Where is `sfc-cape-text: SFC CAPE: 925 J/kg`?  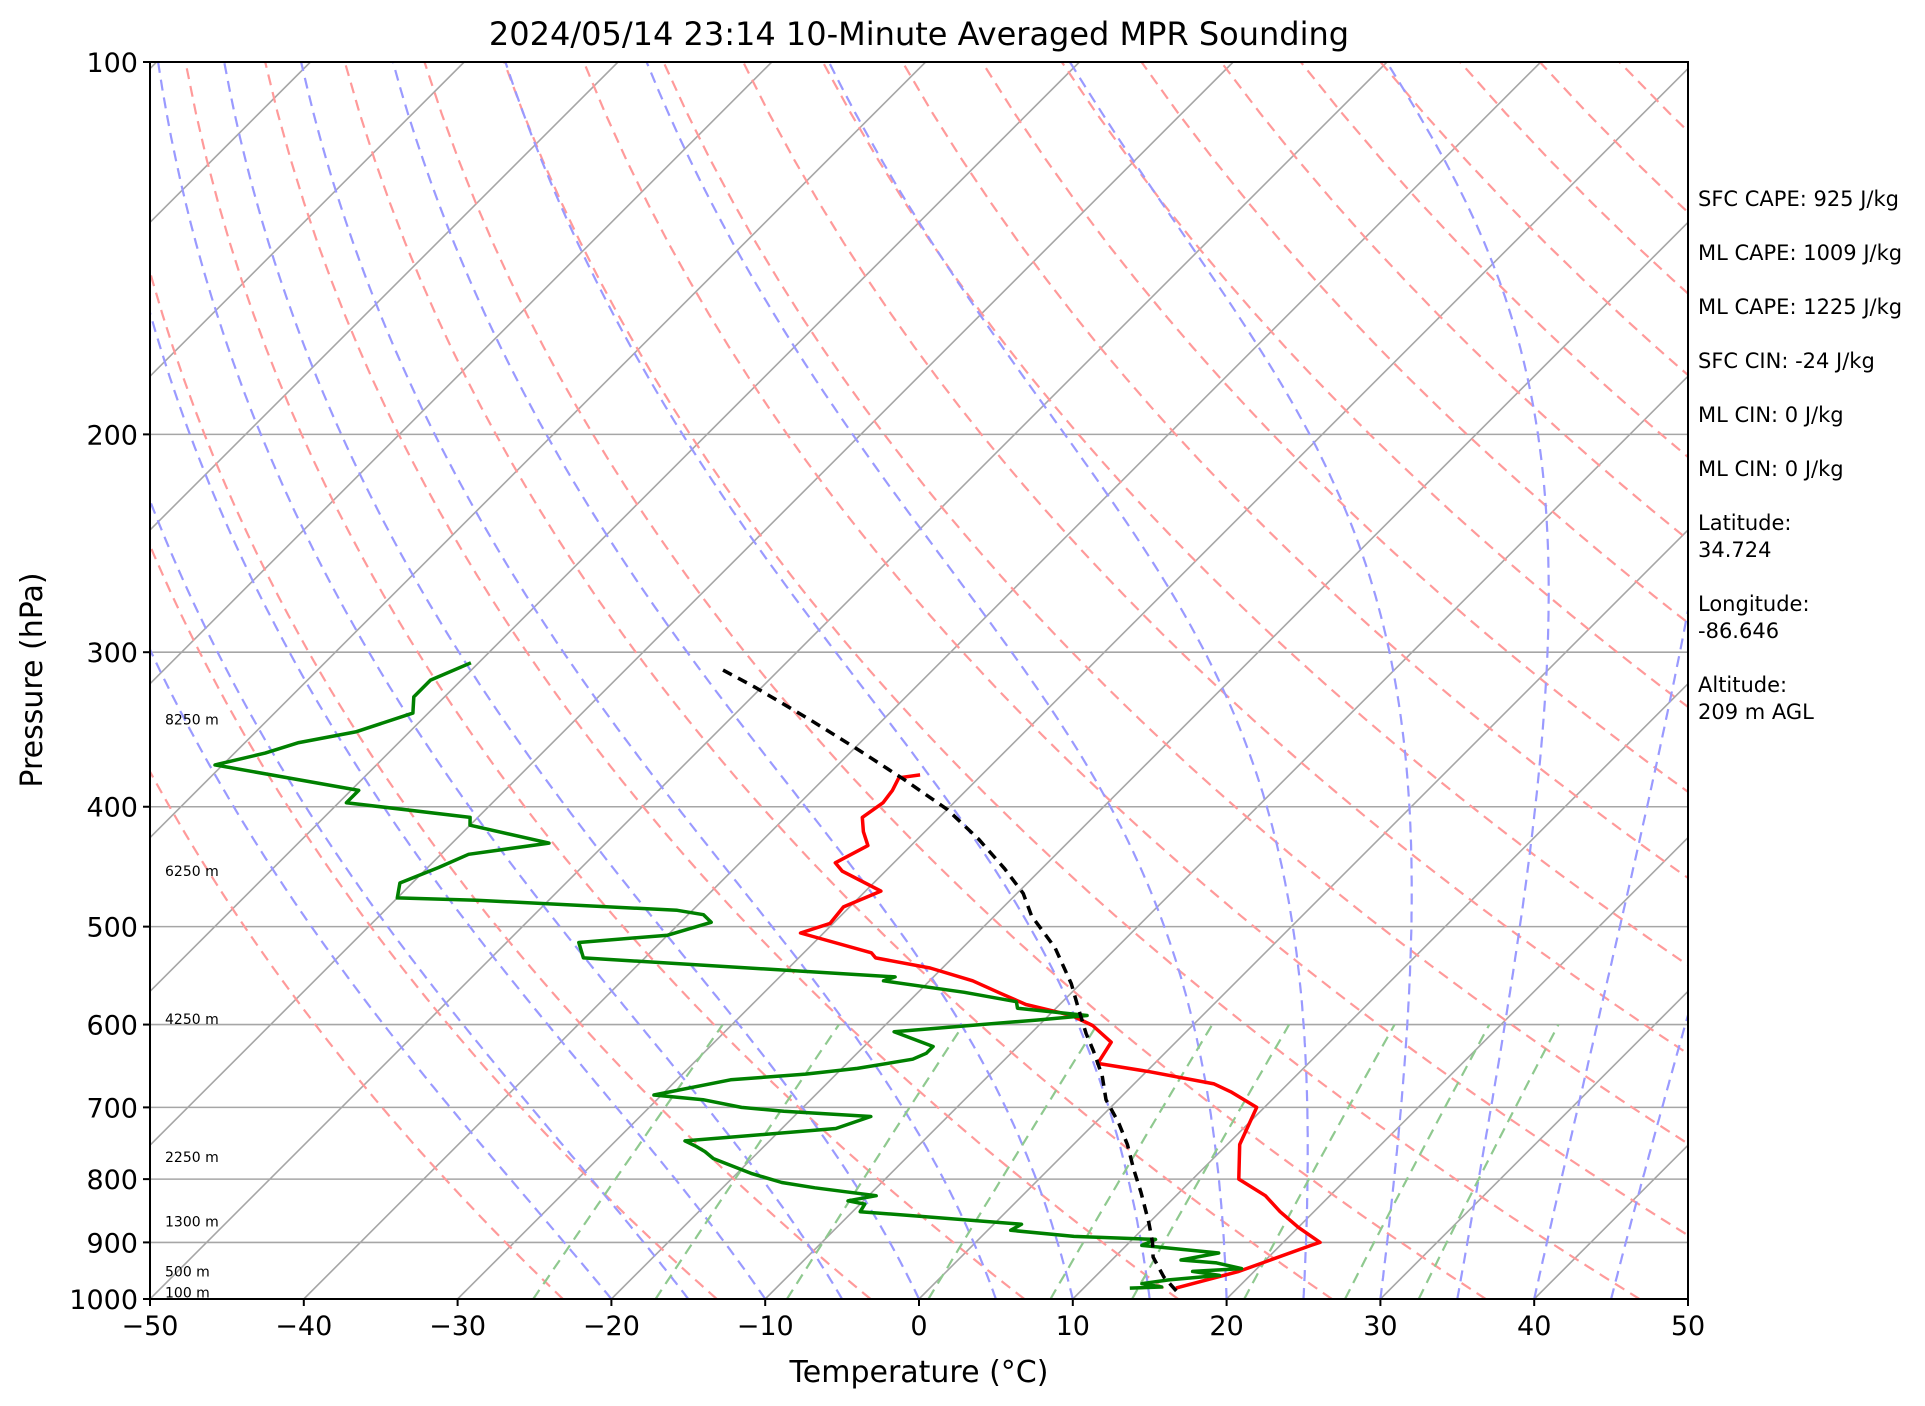 sfc-cape-text: SFC CAPE: 925 J/kg is located at coordinates (1798, 199).